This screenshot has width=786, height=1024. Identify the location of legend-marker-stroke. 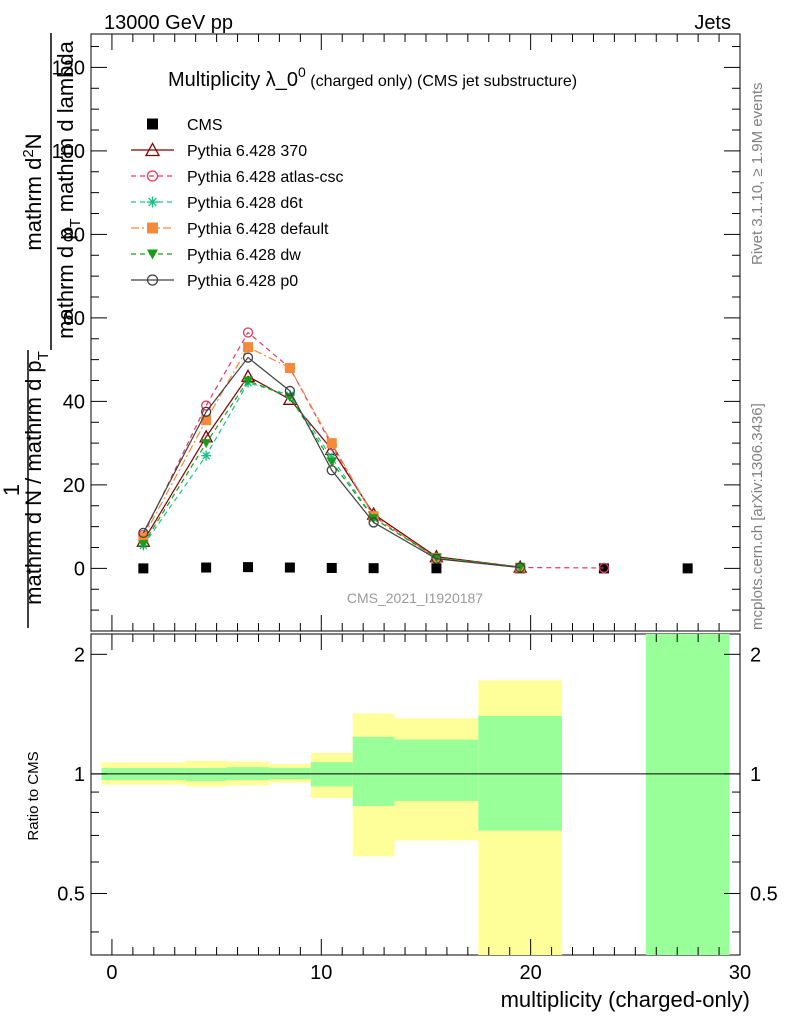
(152, 202).